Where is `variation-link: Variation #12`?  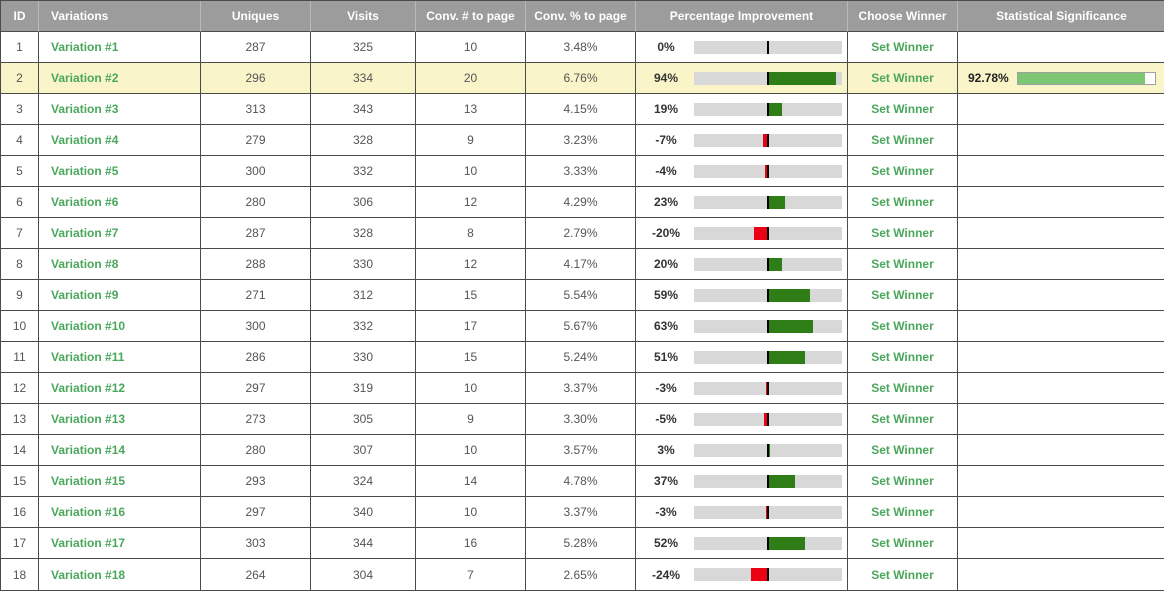
variation-link: Variation #12 is located at coordinates (88, 388).